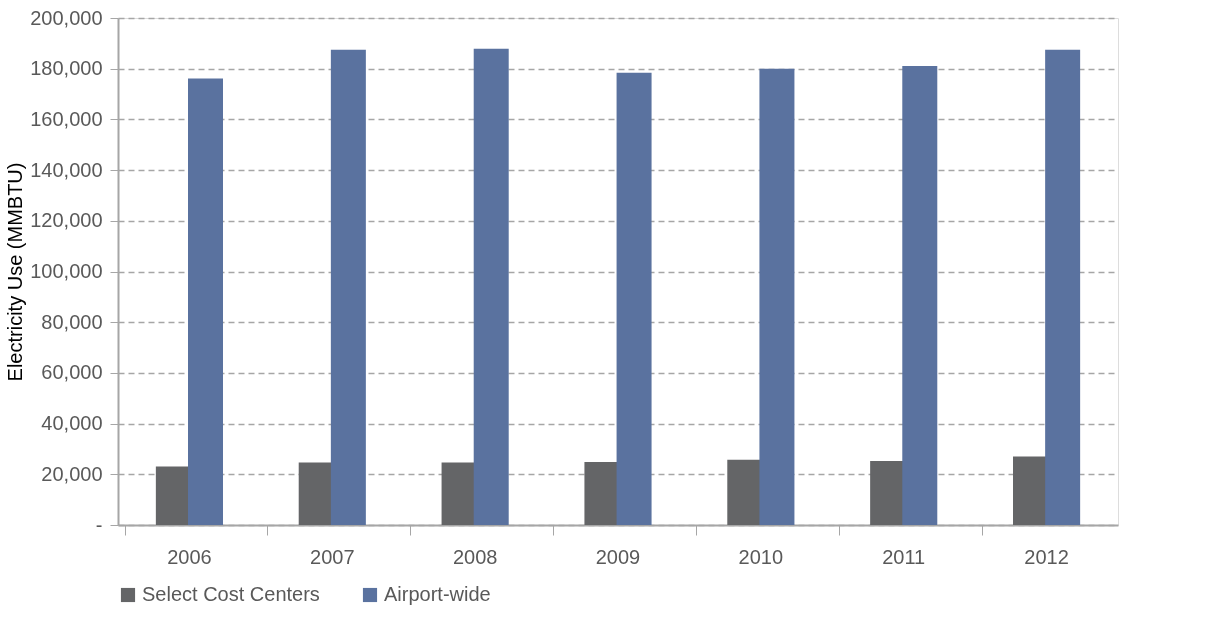 The height and width of the screenshot is (630, 1208). I want to click on x-tick-label: 2008, so click(475, 556).